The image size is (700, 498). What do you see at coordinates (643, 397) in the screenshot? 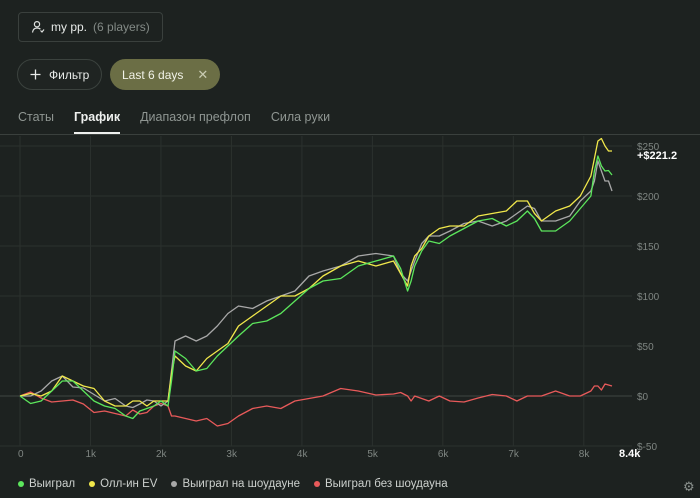
I see `y-tick-label: $0` at bounding box center [643, 397].